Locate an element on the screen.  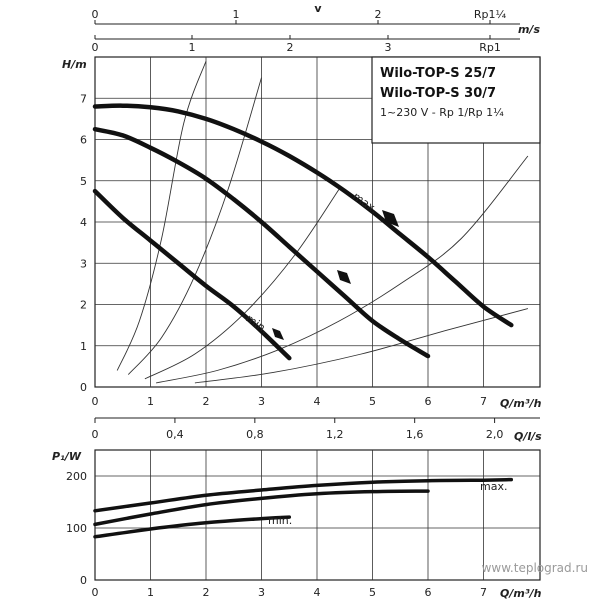
power-x-tick: 4 is located at coordinates (317, 592).